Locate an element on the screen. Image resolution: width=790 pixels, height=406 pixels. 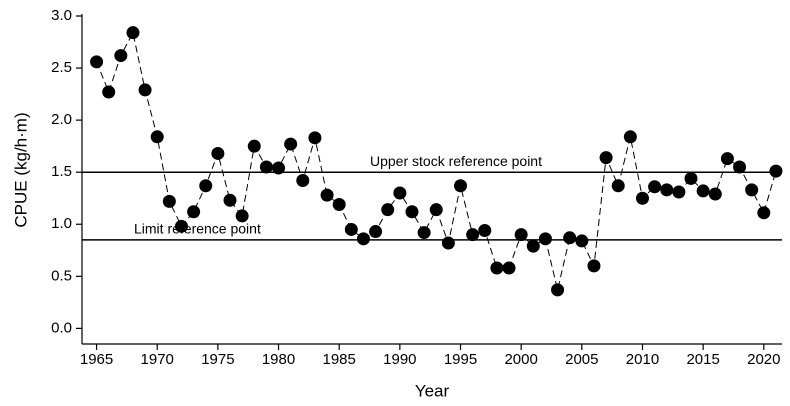
x-tick-label: 1970 is located at coordinates (157, 359).